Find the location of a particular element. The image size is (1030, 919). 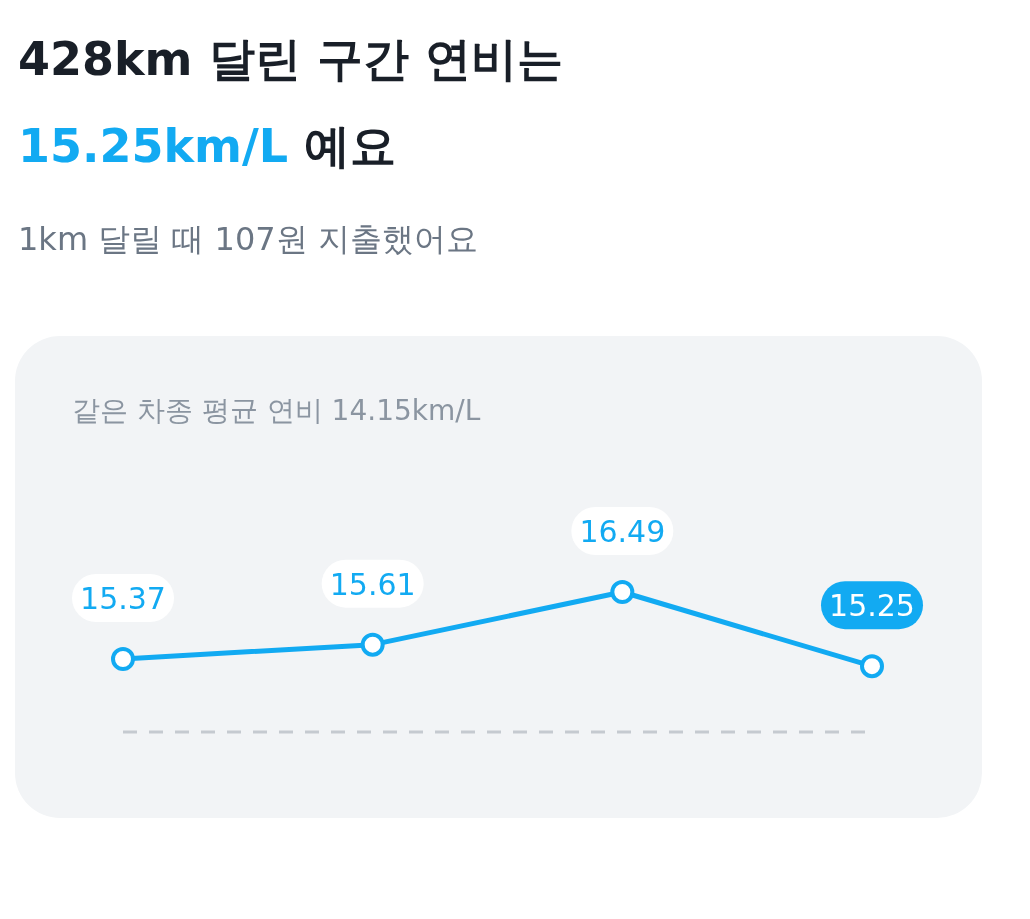

text: 같은 차종 평균 연비 14.15km/L is located at coordinates (276, 410).